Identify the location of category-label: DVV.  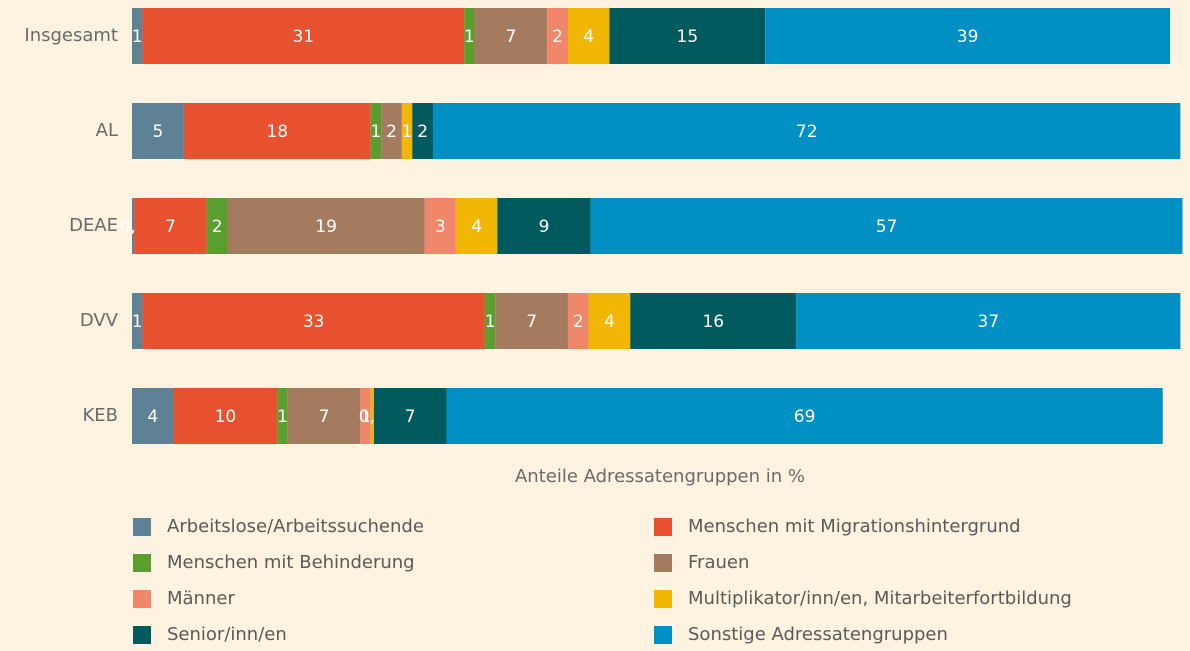
(99, 320).